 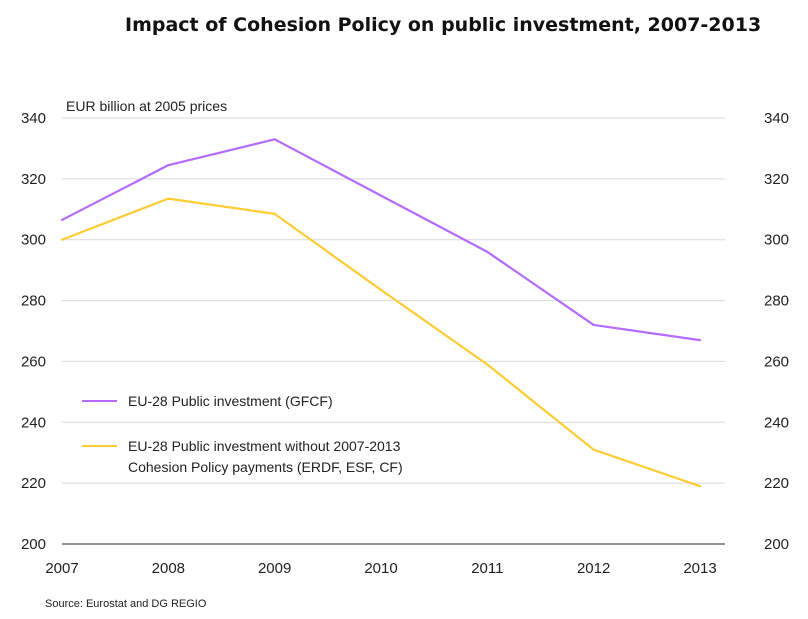 I want to click on y-tick-right-200: 200, so click(x=776, y=544).